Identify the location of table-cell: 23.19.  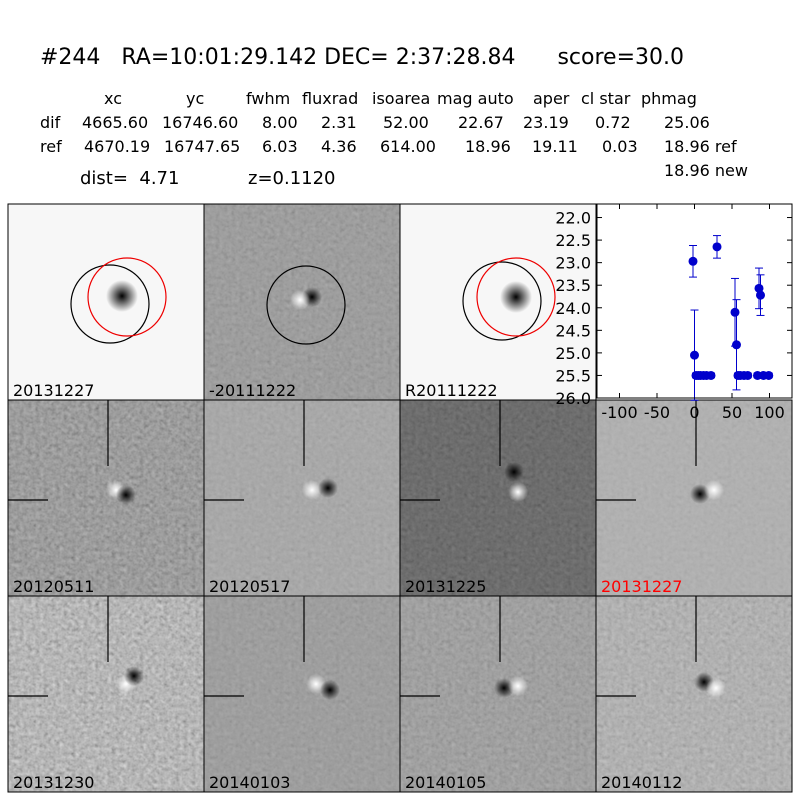
(546, 122).